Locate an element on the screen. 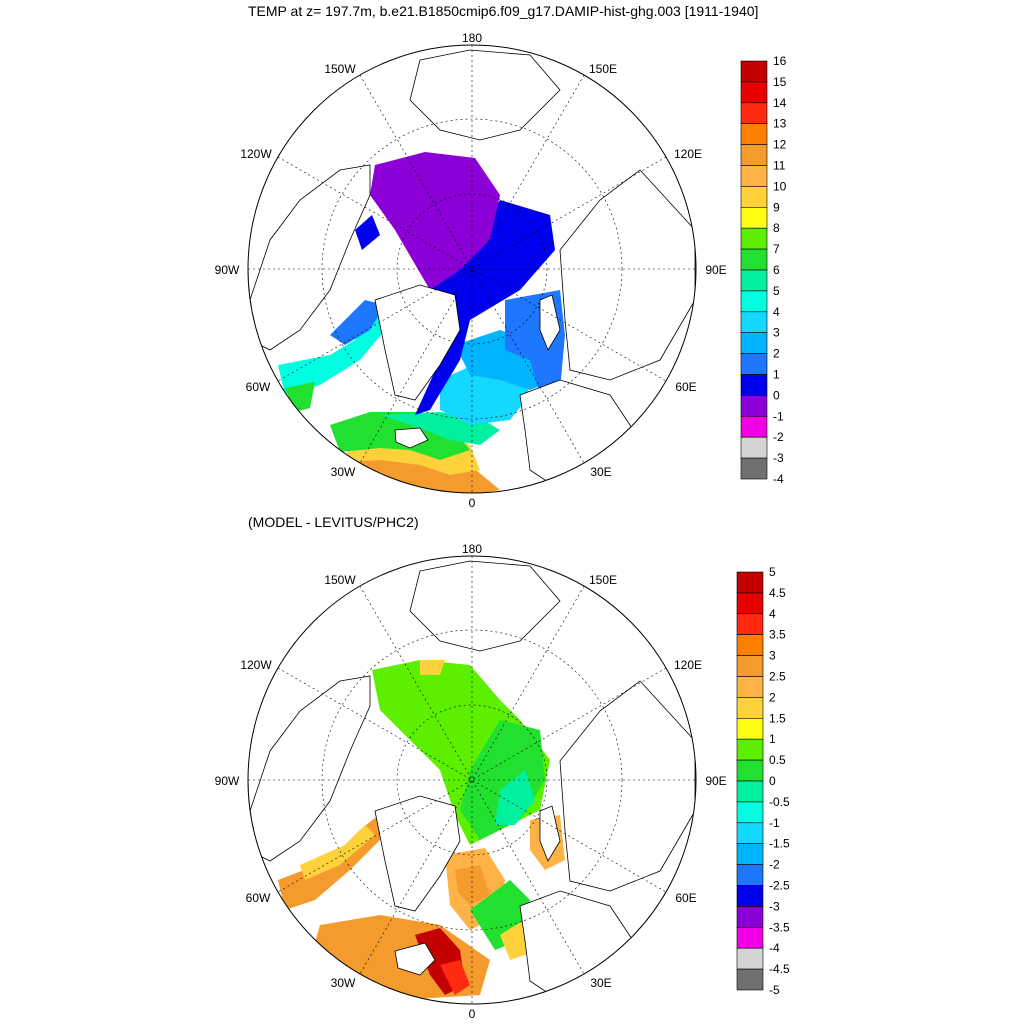  top-lon-30w: 30W is located at coordinates (343, 472).